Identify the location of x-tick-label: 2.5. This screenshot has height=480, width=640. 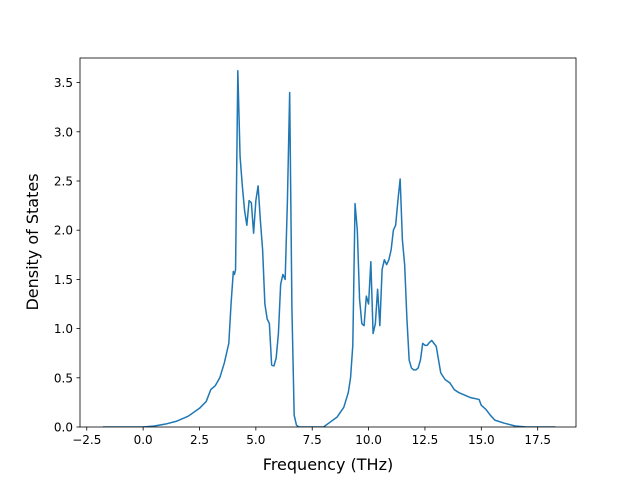
(199, 440).